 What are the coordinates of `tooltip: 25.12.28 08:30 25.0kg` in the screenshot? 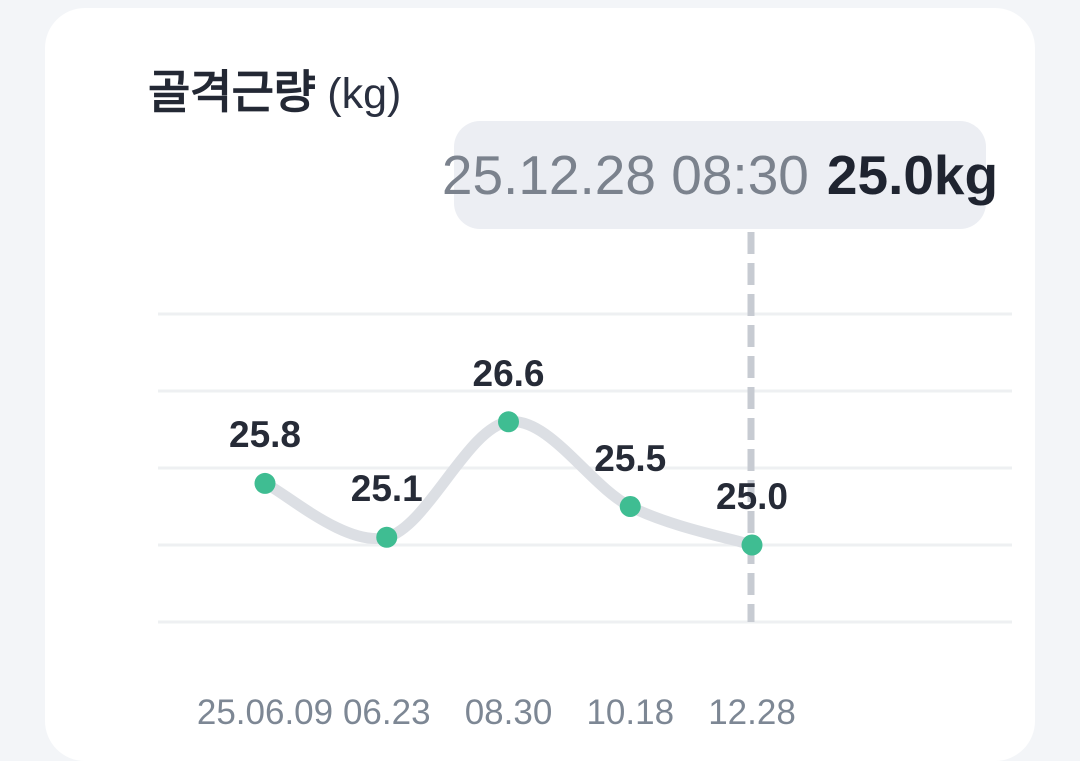 It's located at (720, 175).